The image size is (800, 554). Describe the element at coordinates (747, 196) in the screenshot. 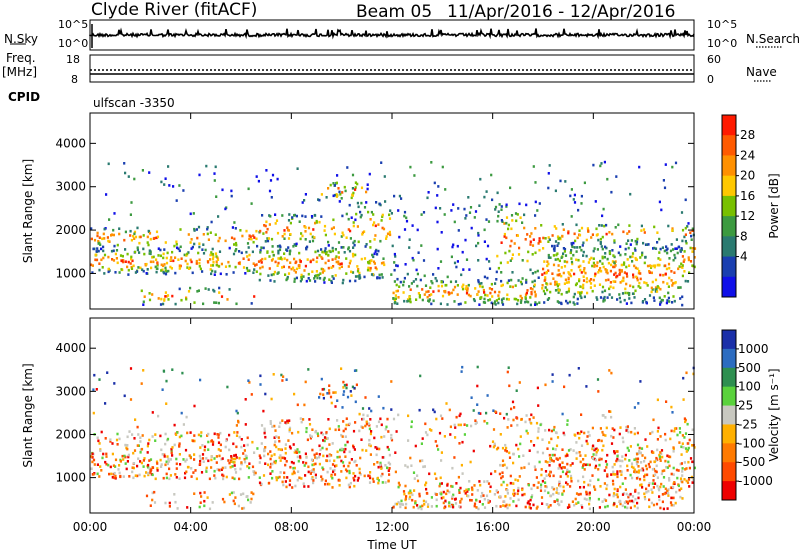

I see `power-colorbar-tick-label: 16` at that location.